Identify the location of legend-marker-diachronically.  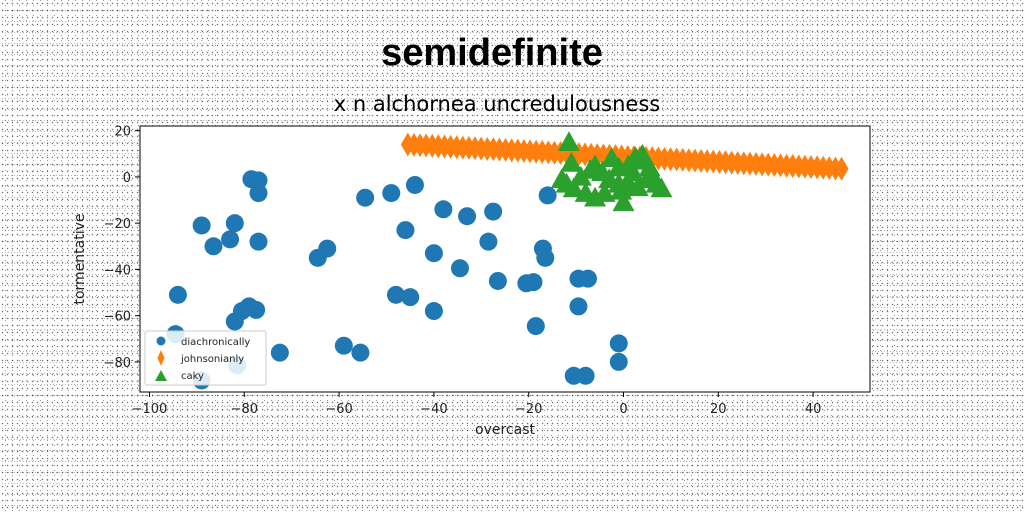
(161, 341).